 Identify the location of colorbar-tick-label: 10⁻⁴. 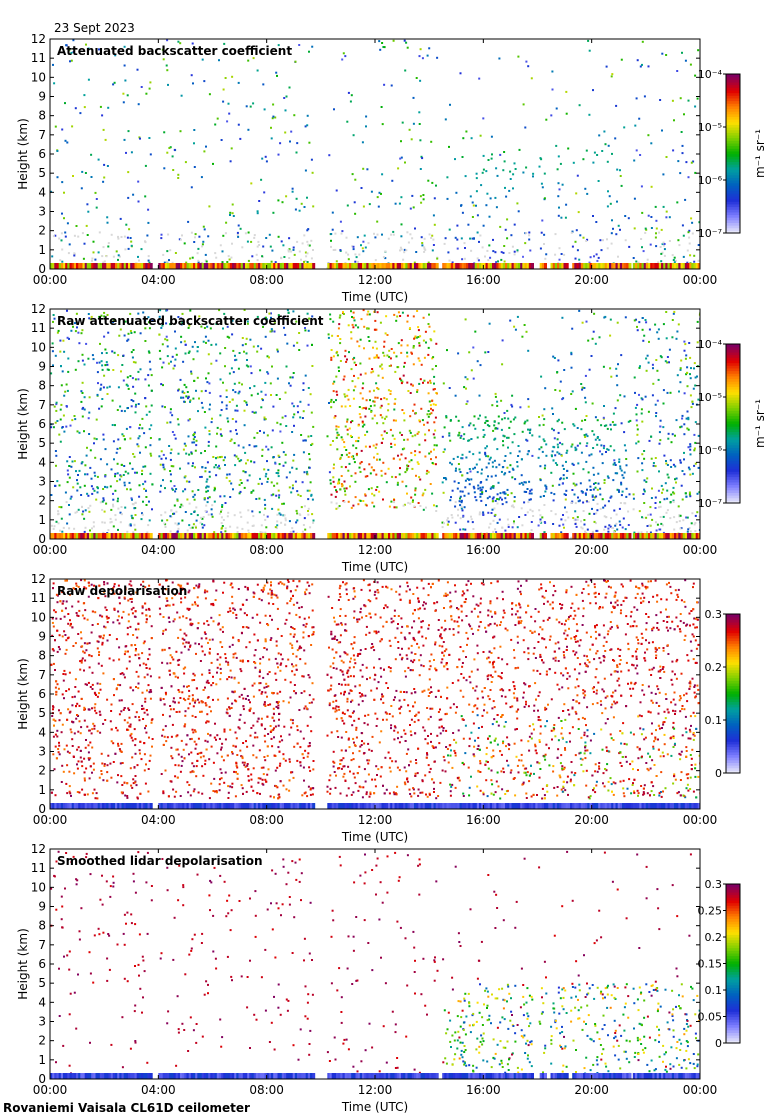
(710, 344).